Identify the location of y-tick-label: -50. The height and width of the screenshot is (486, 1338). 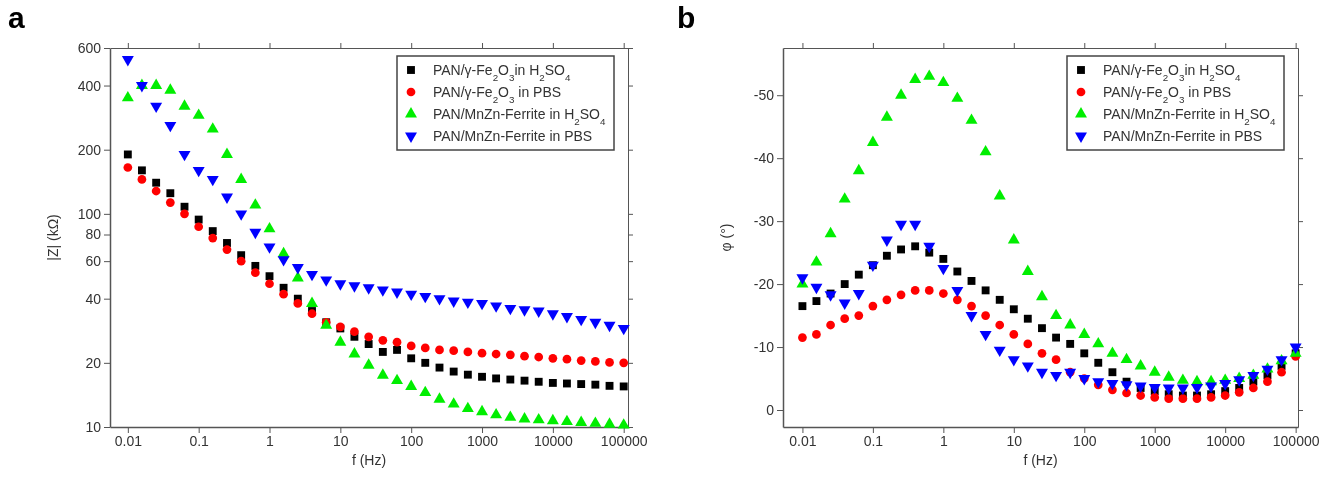
(764, 95).